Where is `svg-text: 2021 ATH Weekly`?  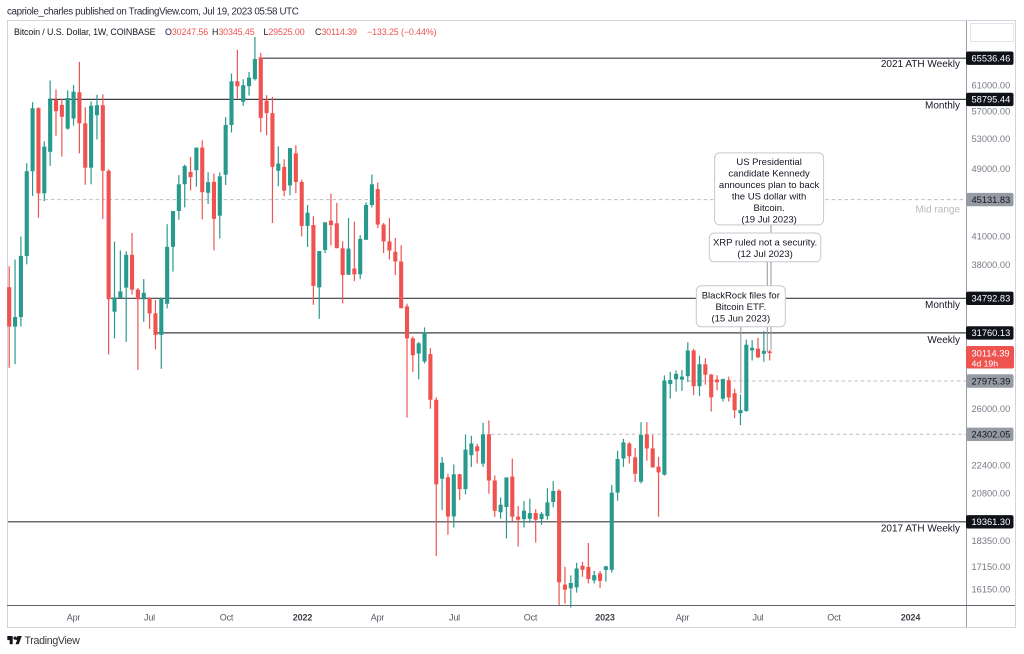
svg-text: 2021 ATH Weekly is located at coordinates (920, 64).